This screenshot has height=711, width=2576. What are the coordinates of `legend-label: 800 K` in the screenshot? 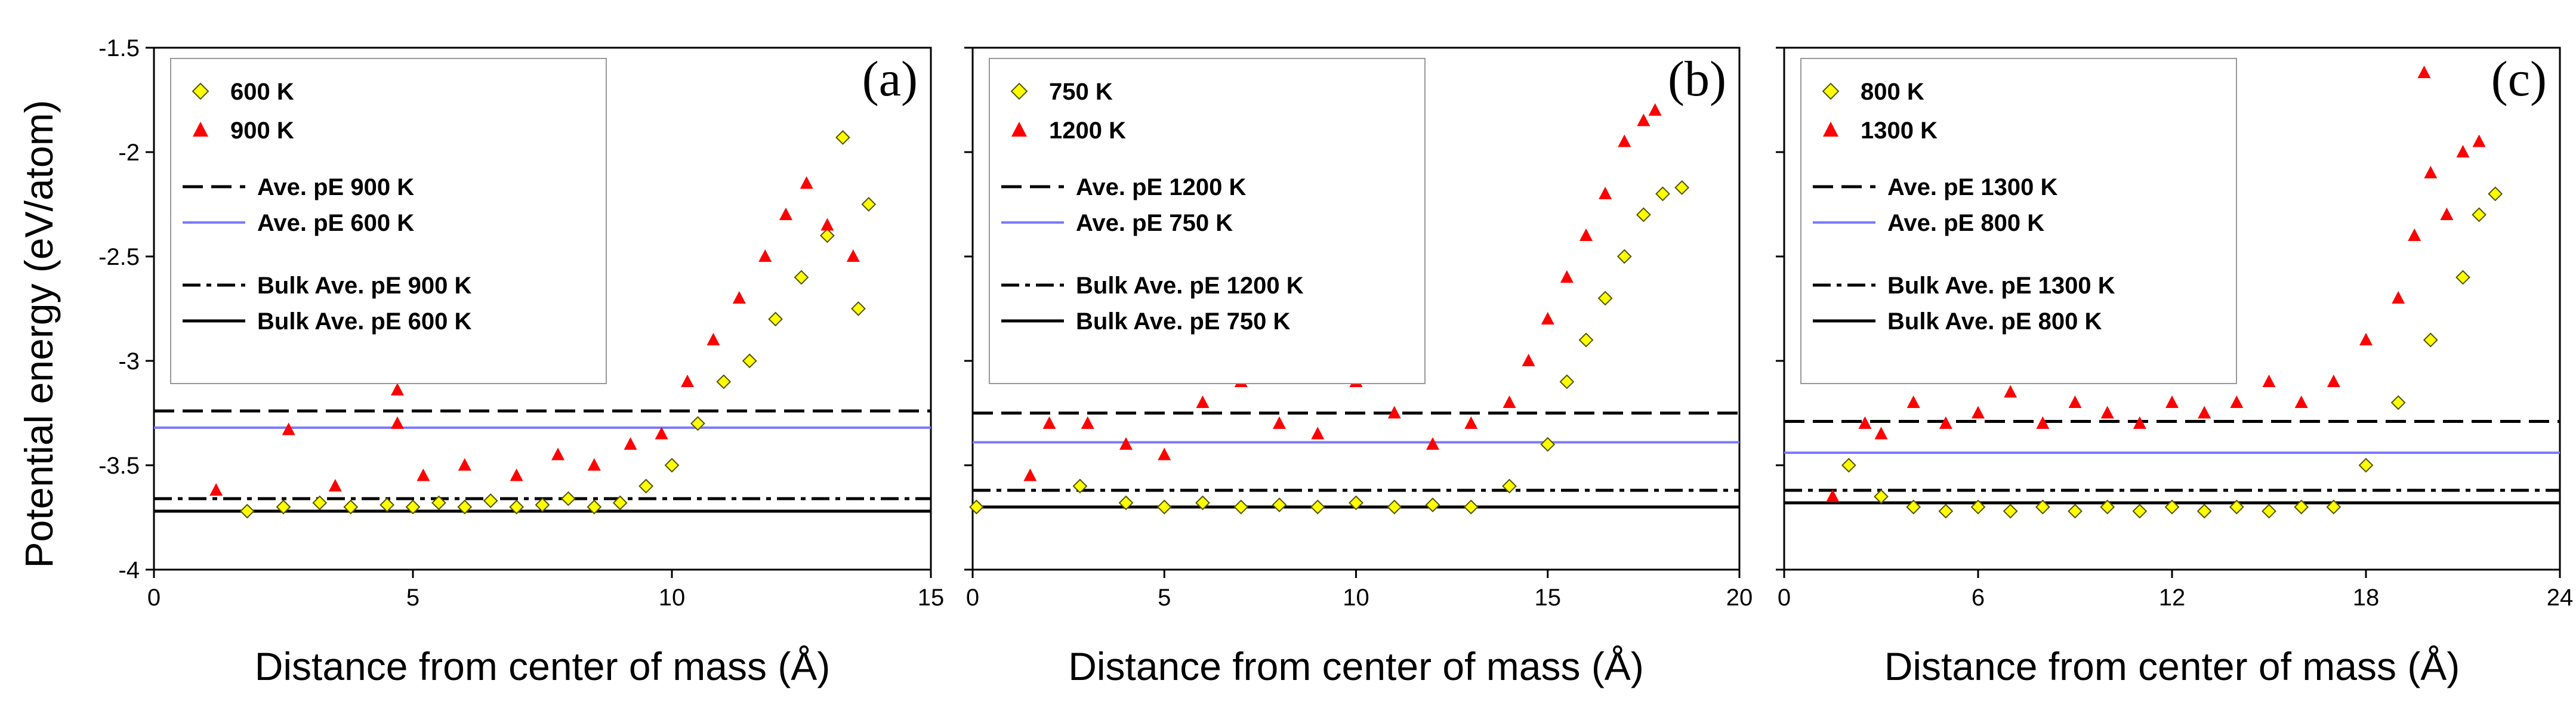 It's located at (1893, 92).